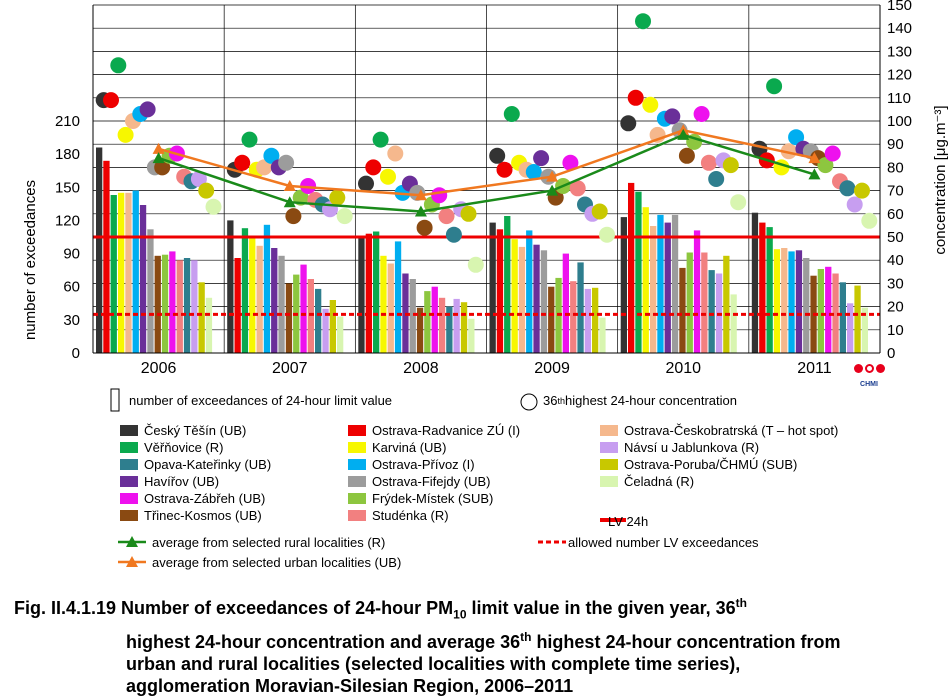 The image size is (950, 697). What do you see at coordinates (368, 477) in the screenshot?
I see `legend-marks` at bounding box center [368, 477].